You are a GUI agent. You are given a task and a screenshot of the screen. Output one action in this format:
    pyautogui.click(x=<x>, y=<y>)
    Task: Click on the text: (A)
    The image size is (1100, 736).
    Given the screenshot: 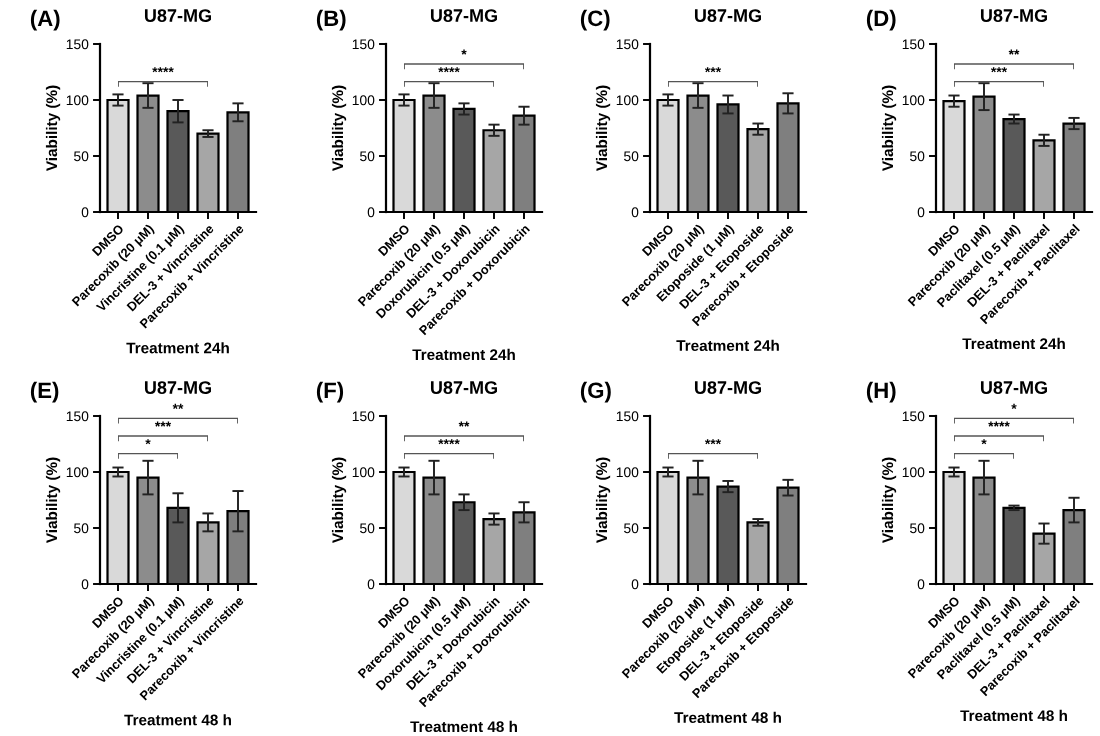 What is the action you would take?
    pyautogui.click(x=45, y=20)
    